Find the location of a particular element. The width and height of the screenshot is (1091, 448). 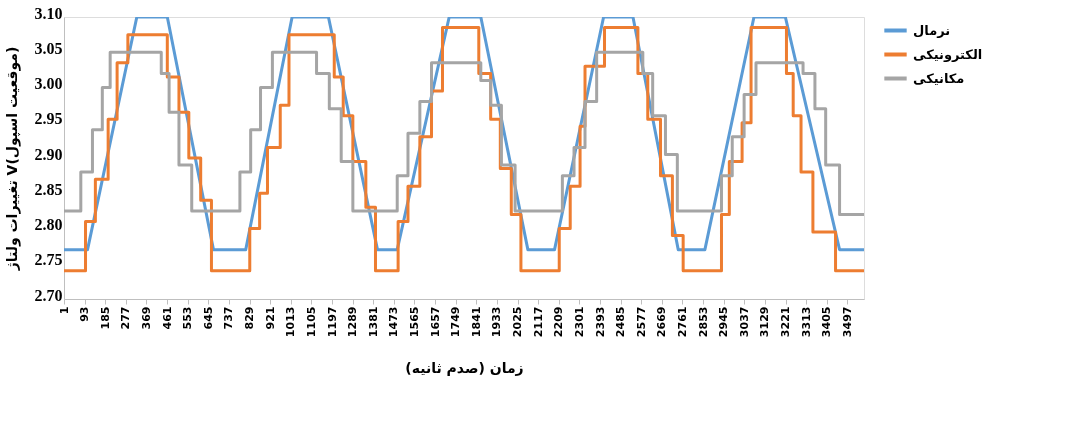

x-tick-label: 3037 is located at coordinates (744, 322).